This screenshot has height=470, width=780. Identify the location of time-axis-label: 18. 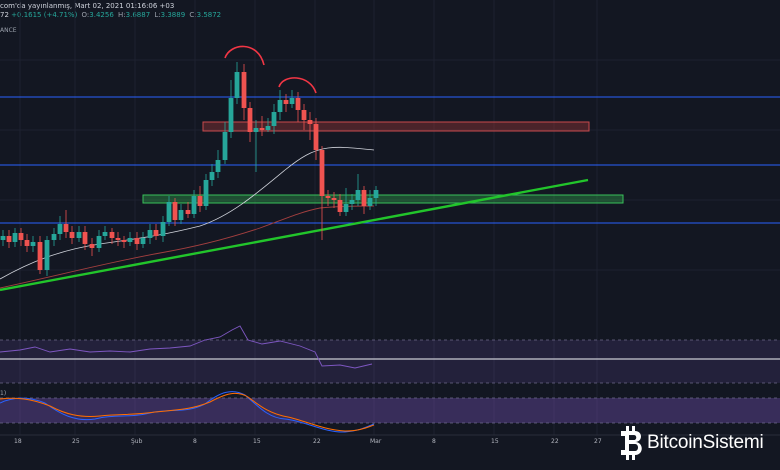
(18, 441).